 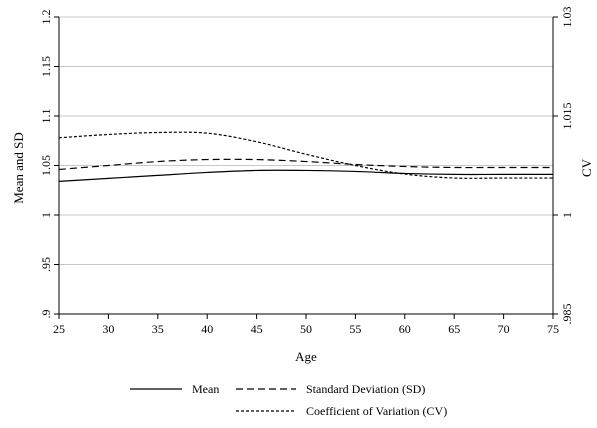 What do you see at coordinates (205, 389) in the screenshot?
I see `legend-label-mean: Mean` at bounding box center [205, 389].